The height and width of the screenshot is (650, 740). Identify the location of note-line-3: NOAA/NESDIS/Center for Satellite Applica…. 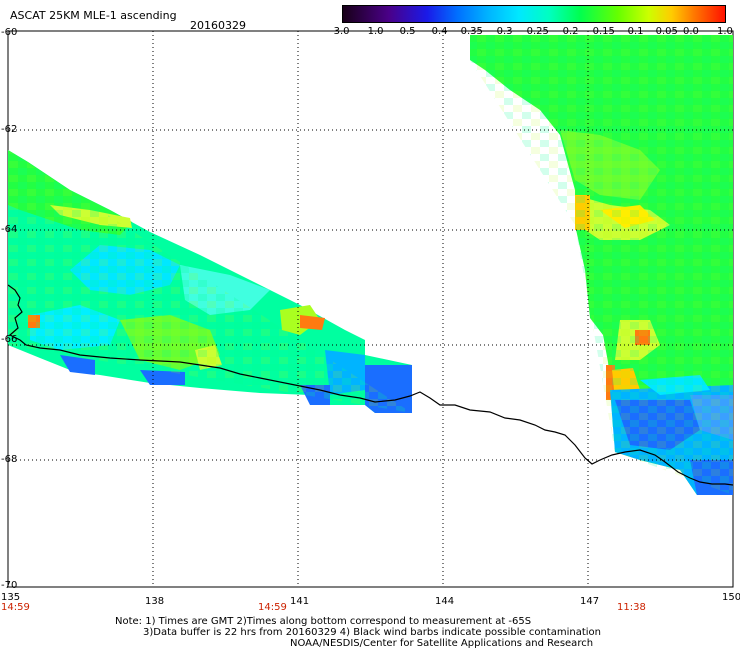
(442, 643).